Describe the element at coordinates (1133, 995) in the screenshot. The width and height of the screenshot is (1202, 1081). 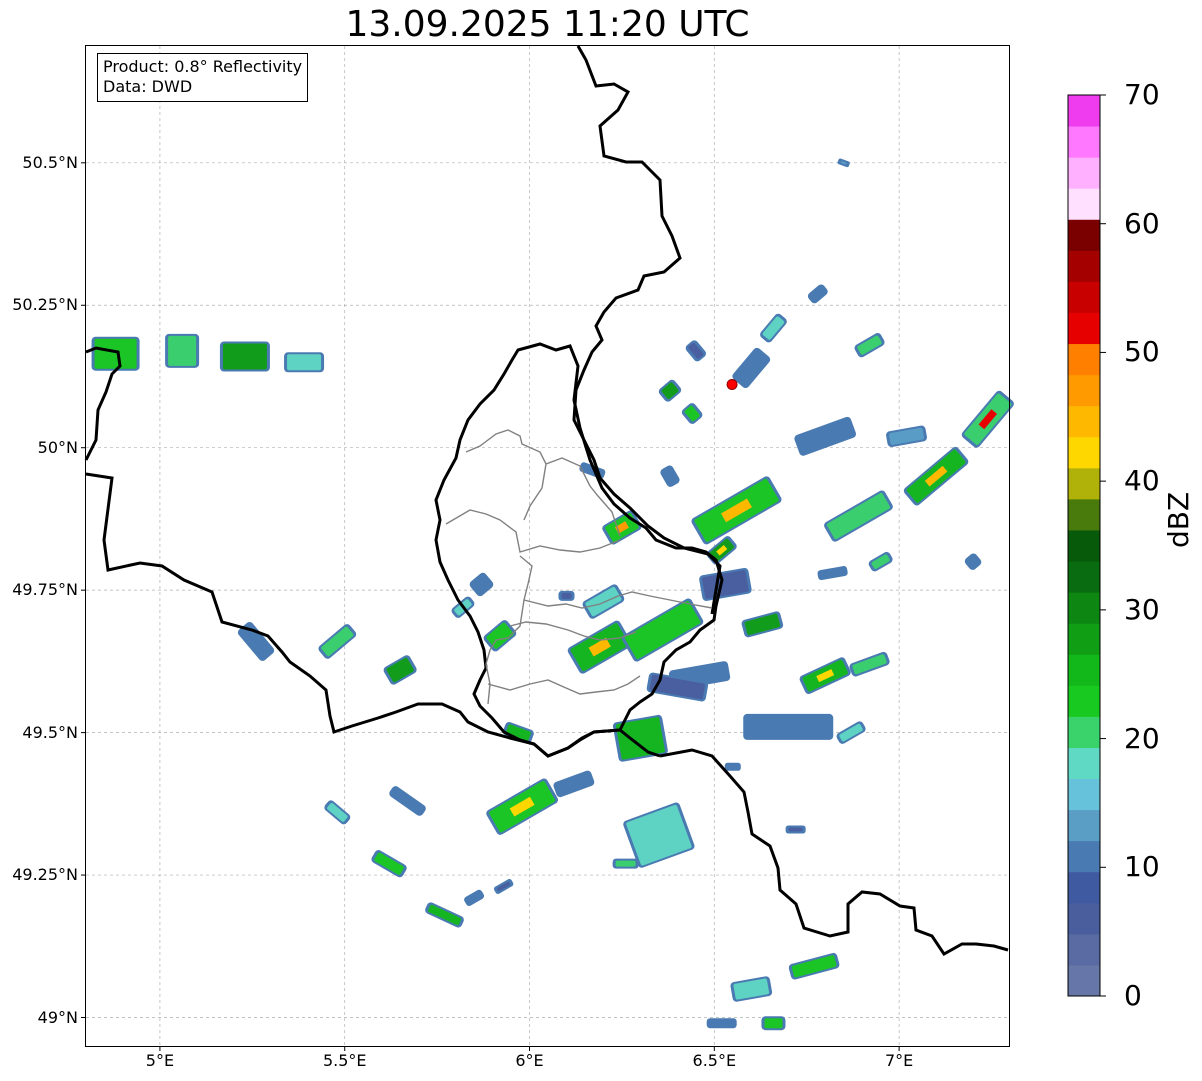
I see `colorbar-tick-label: 0` at that location.